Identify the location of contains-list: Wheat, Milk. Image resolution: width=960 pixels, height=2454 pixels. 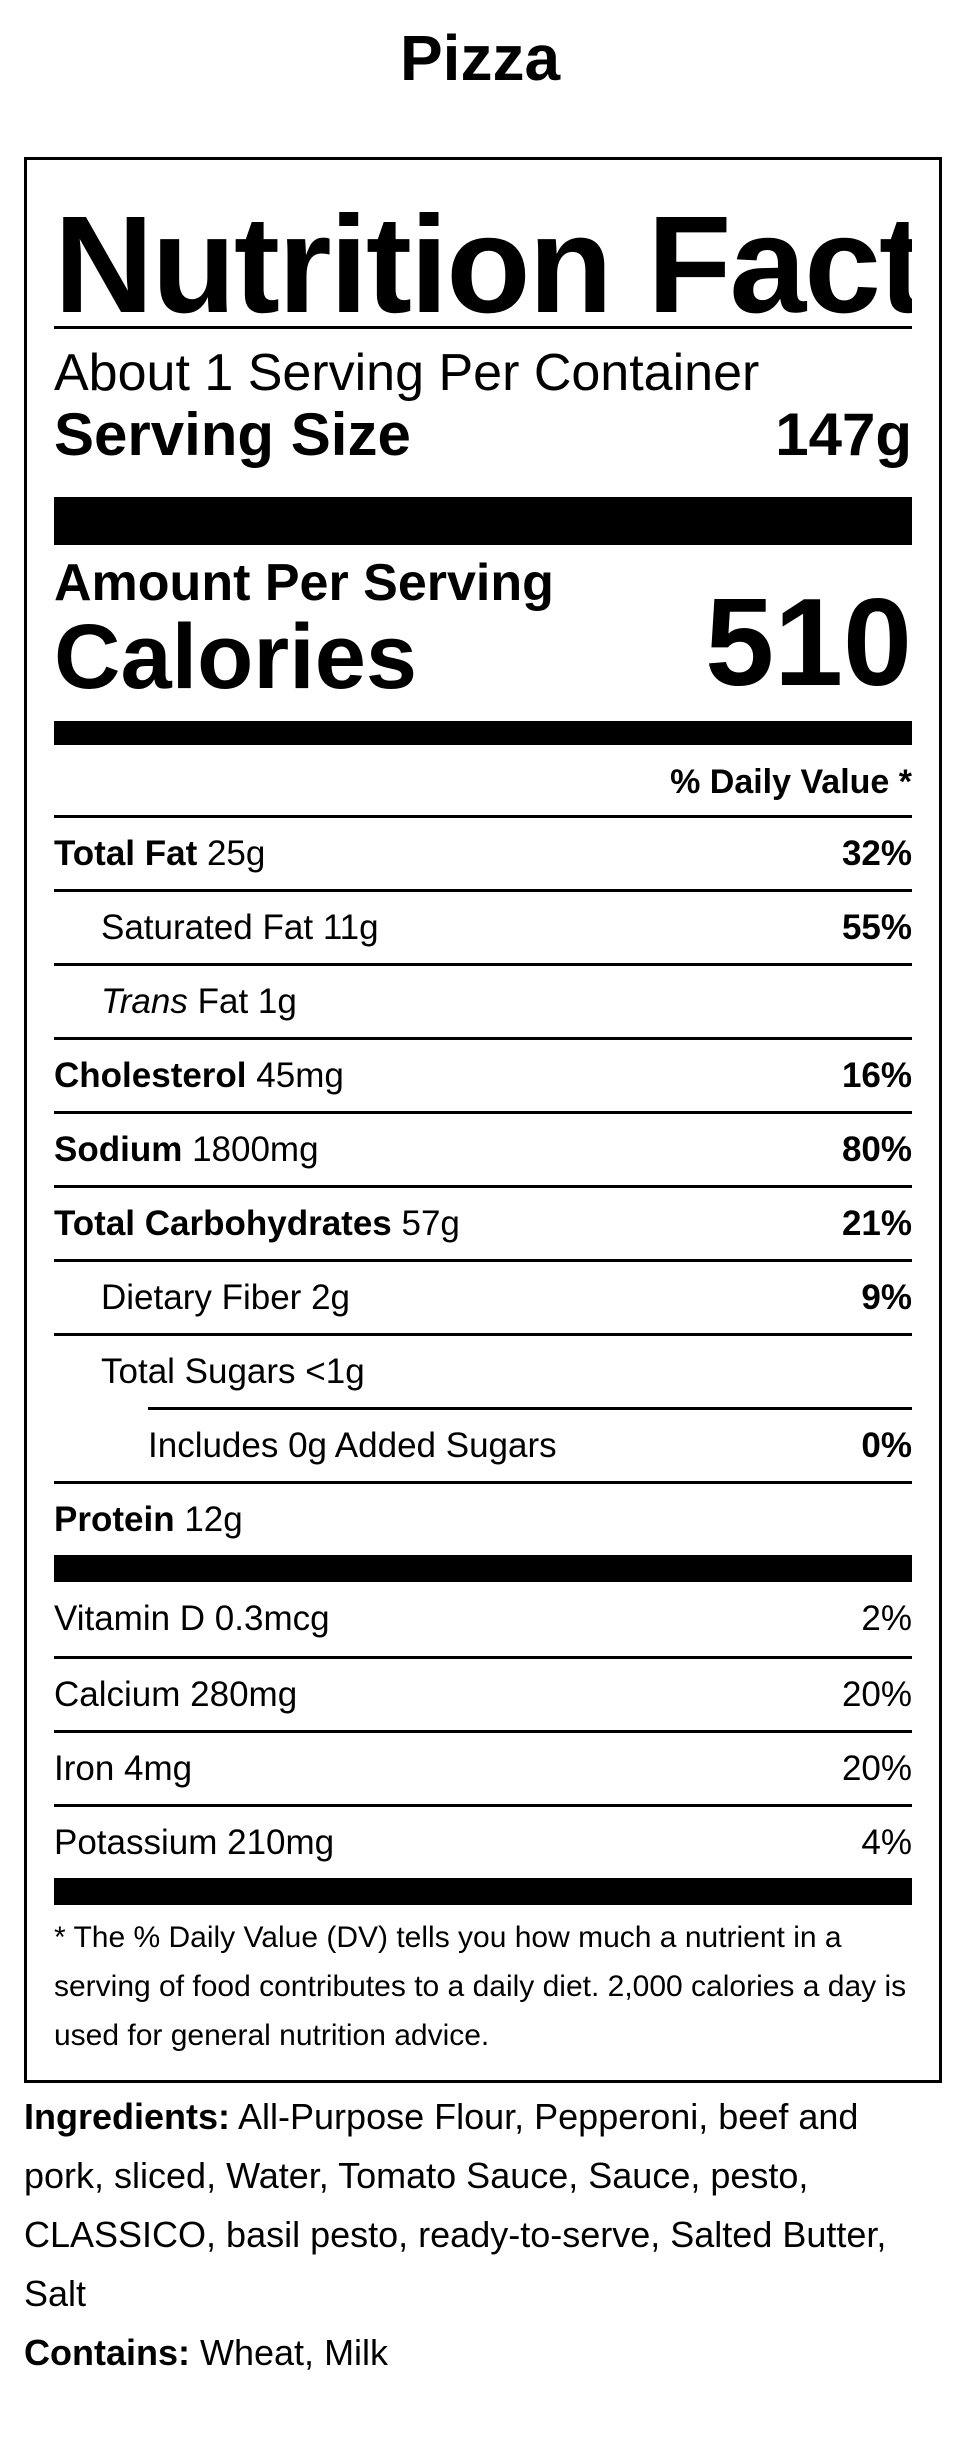
(294, 2352).